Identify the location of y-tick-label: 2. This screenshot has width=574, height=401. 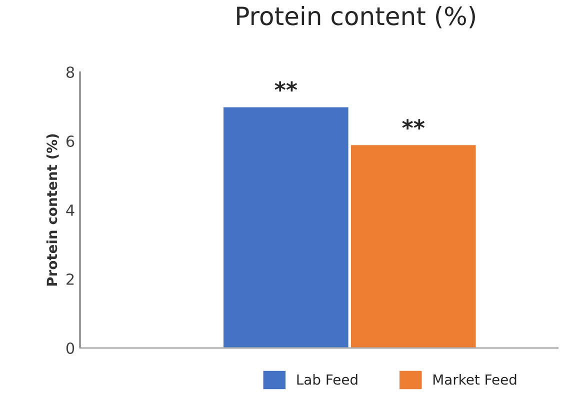
(70, 279).